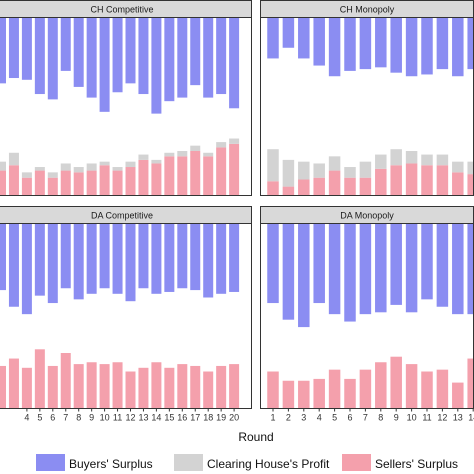 This screenshot has height=474, width=474. What do you see at coordinates (169, 418) in the screenshot?
I see `x-tick-label: 15` at bounding box center [169, 418].